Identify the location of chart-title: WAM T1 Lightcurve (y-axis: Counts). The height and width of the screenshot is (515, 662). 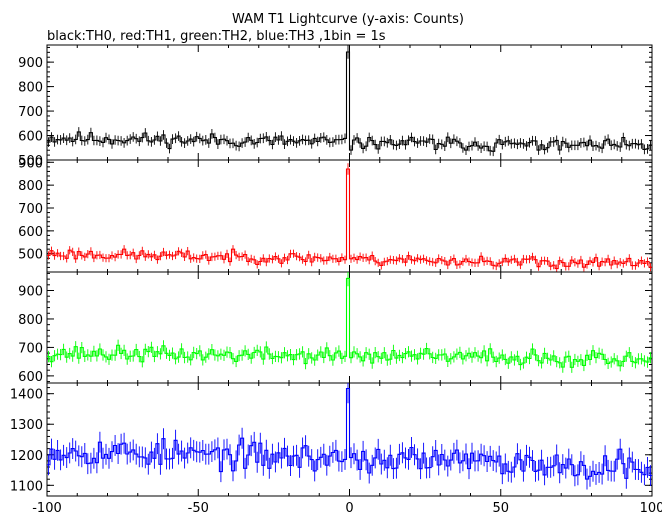
(348, 19).